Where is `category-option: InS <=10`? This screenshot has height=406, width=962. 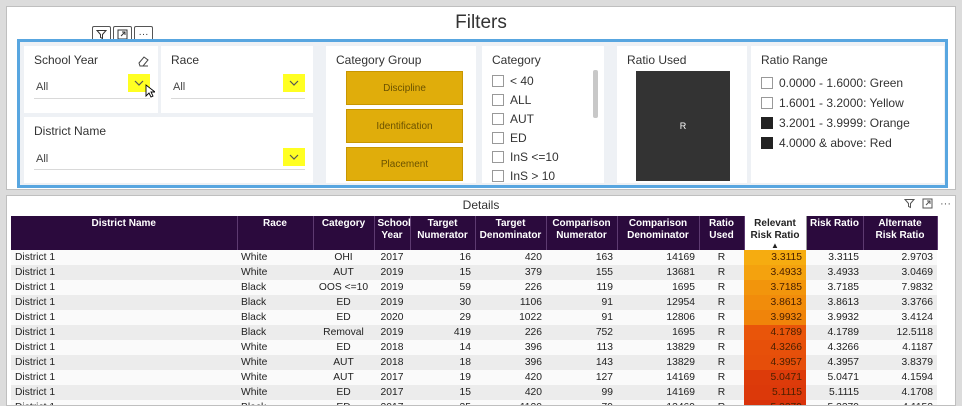
category-option: InS <=10 is located at coordinates (525, 157).